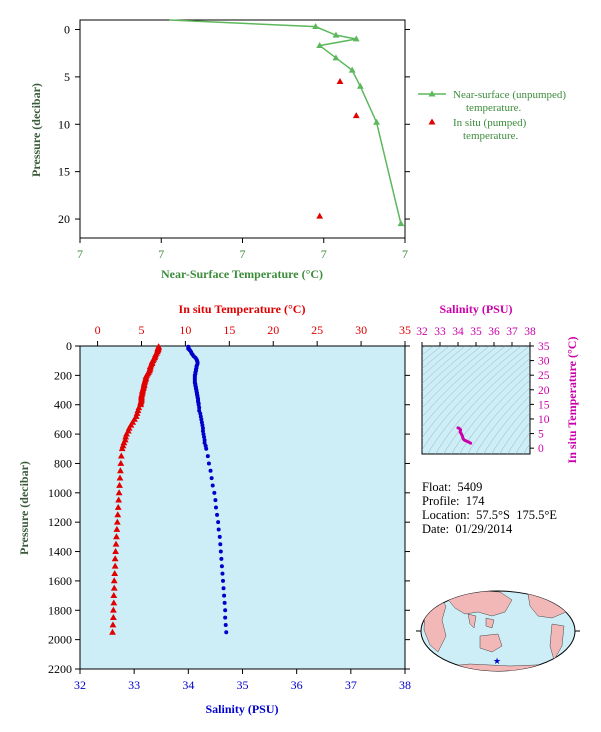  Describe the element at coordinates (497, 661) in the screenshot. I see `float-location-star-icon: ★` at that location.